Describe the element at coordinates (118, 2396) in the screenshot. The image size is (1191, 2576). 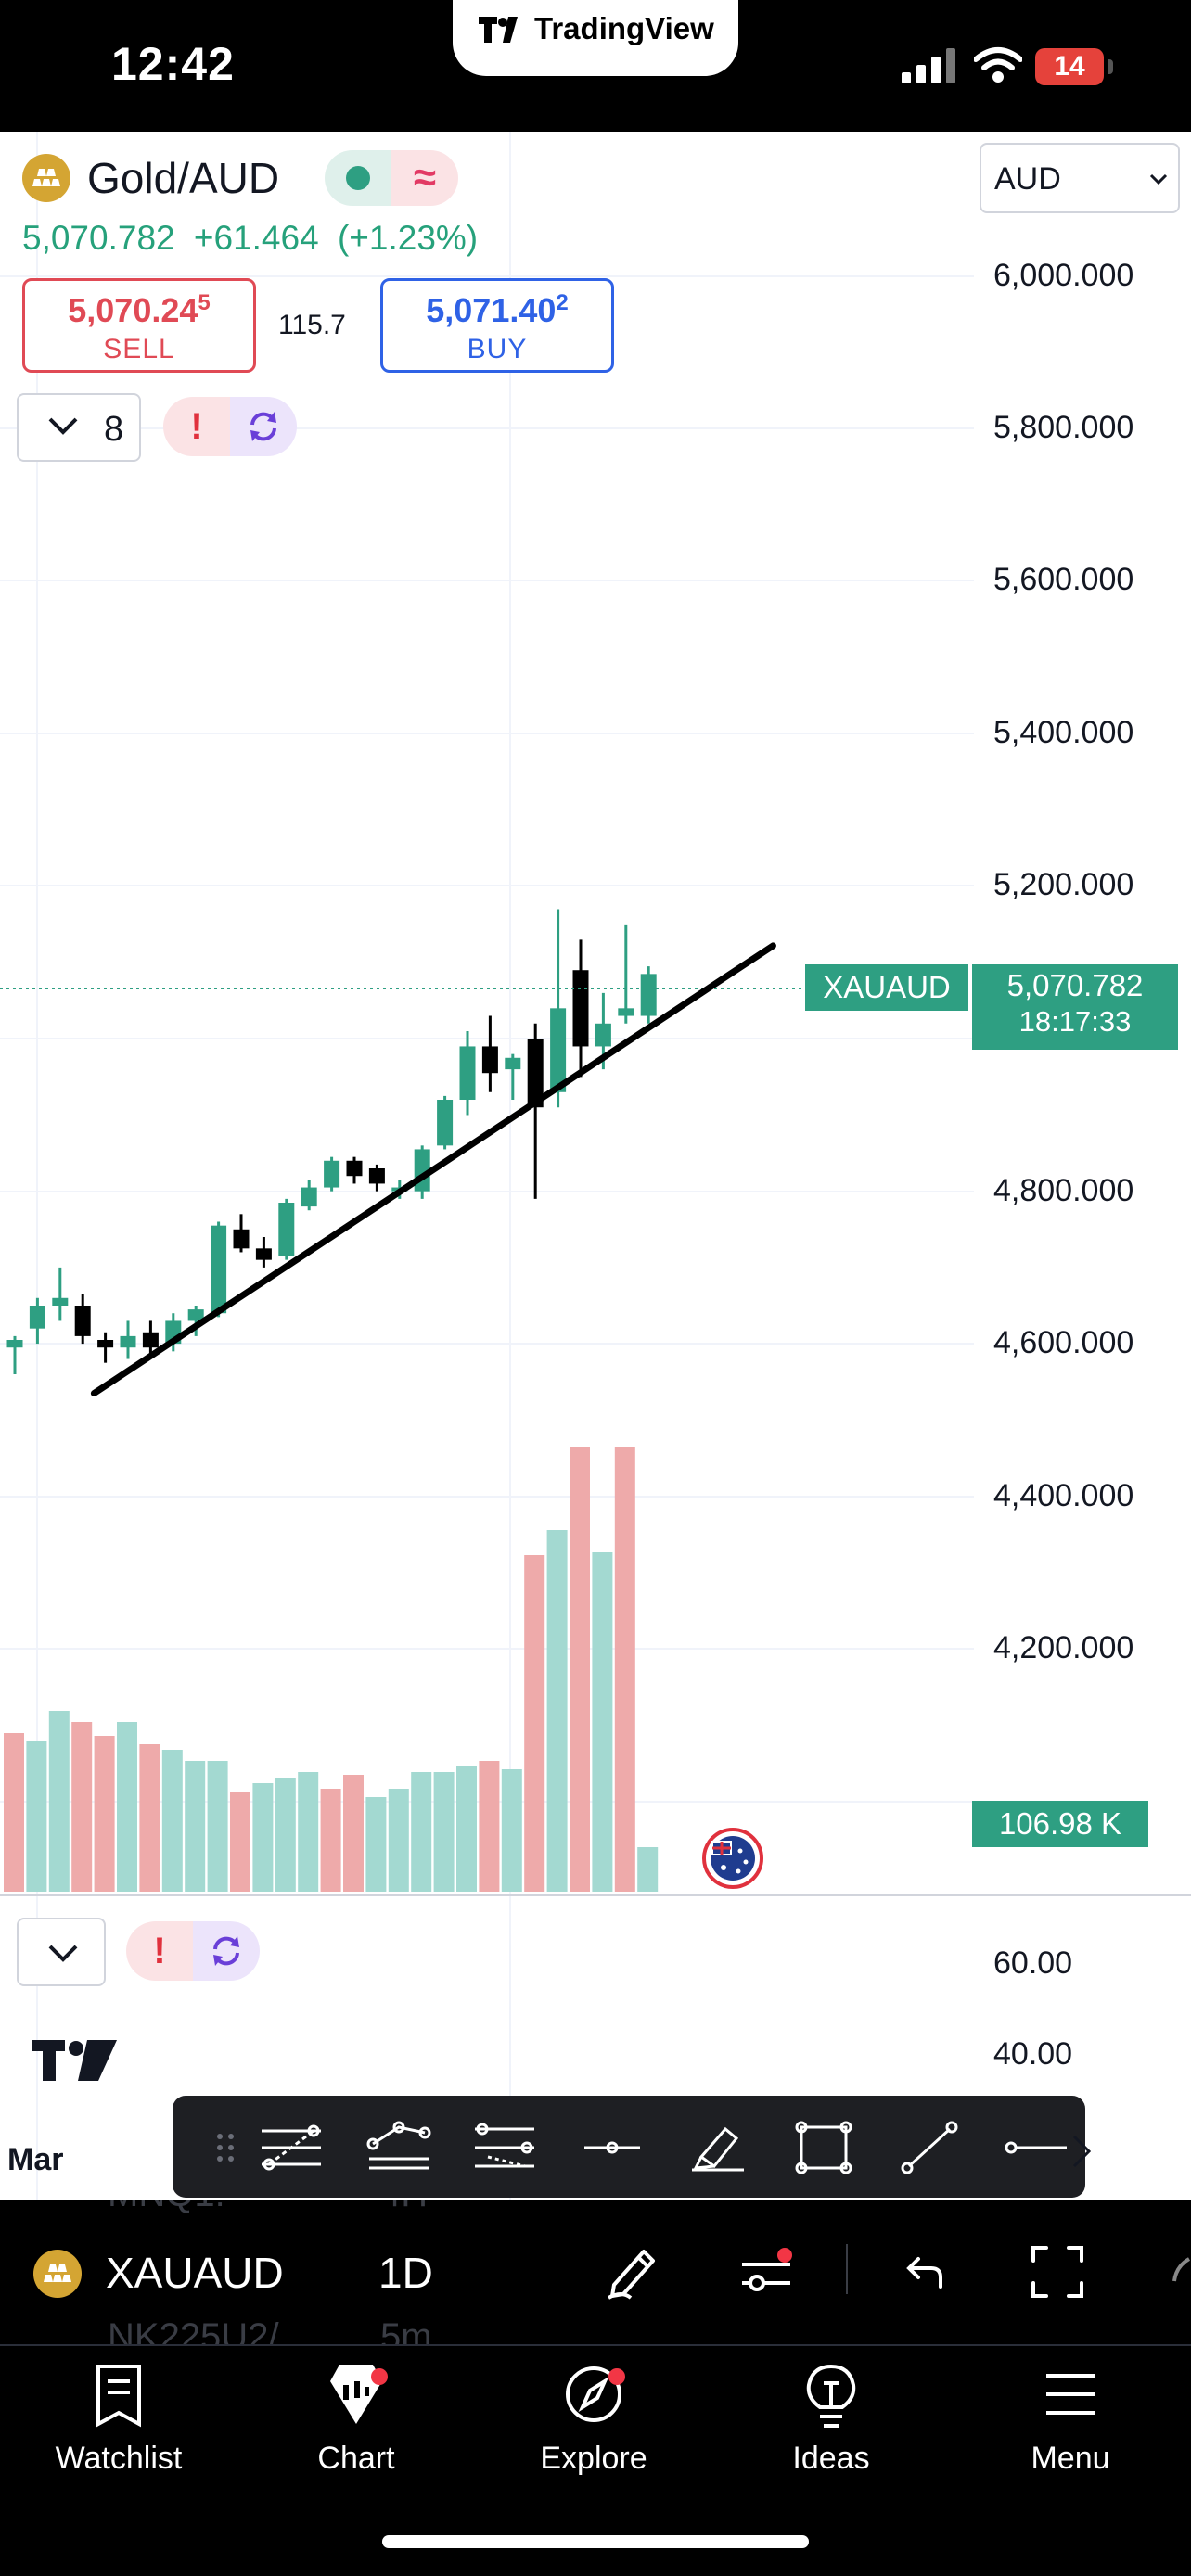
I see `watchlist-icon` at that location.